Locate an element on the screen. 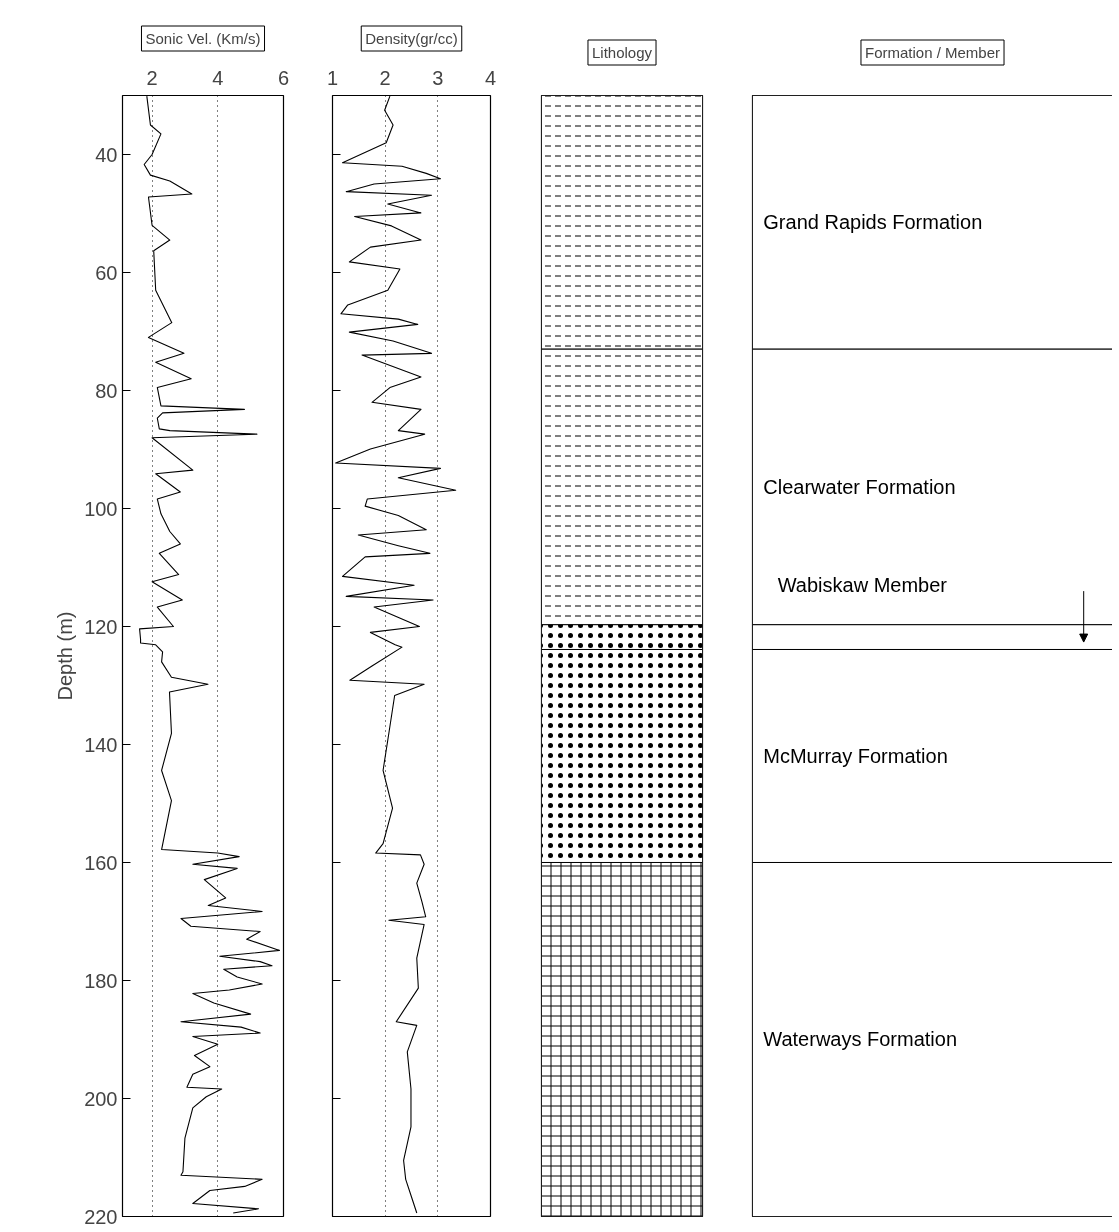 The height and width of the screenshot is (1232, 1119). chart-title: Formation / Member is located at coordinates (932, 52).